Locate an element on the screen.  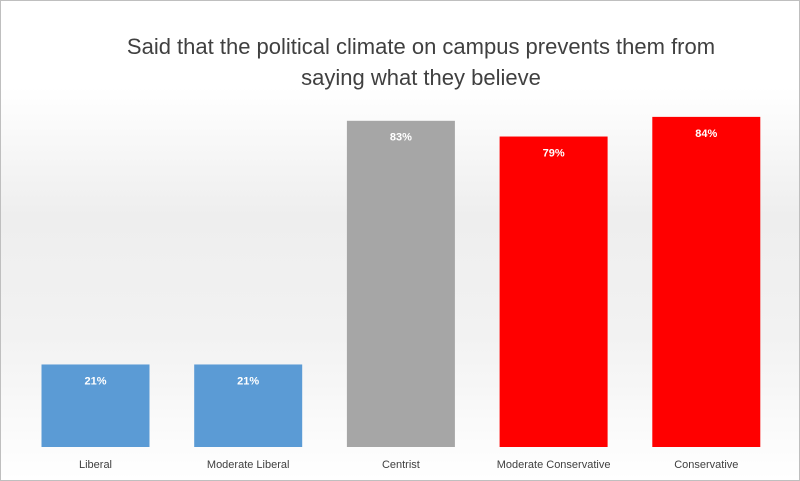
x-tick-label: Conservative is located at coordinates (706, 465).